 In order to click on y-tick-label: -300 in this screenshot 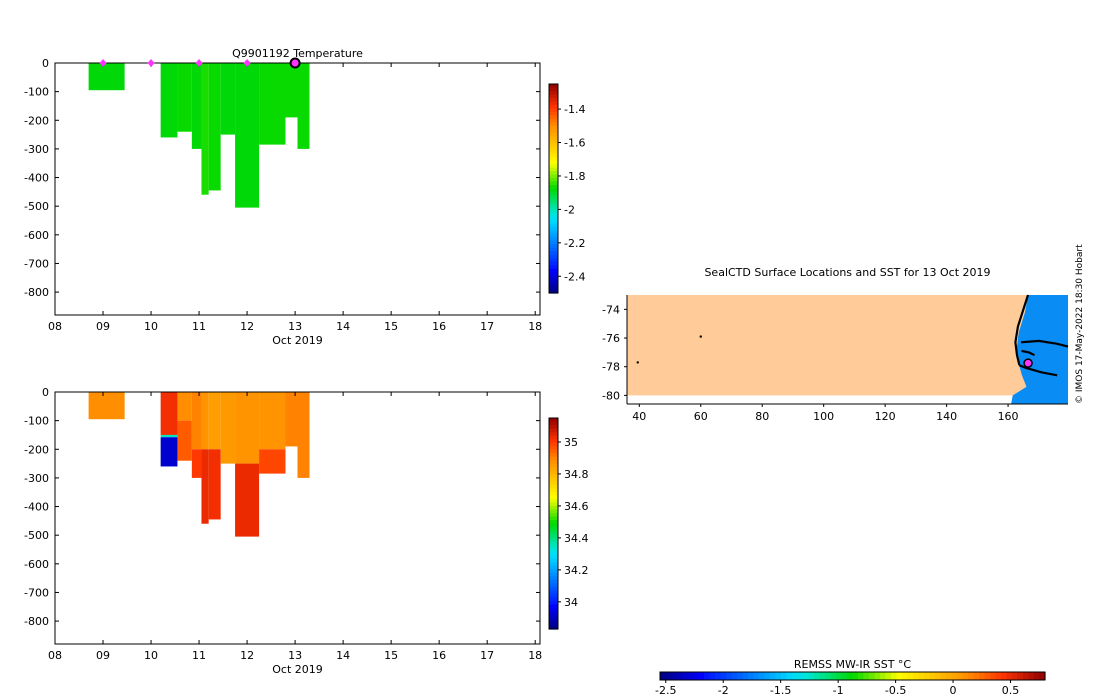, I will do `click(36, 149)`.